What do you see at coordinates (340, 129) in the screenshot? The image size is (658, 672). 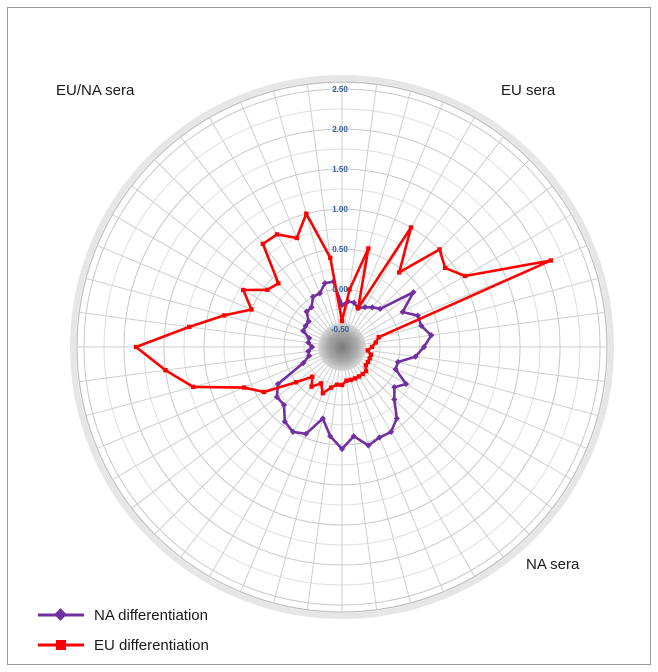 I see `tick-label: 2.00` at bounding box center [340, 129].